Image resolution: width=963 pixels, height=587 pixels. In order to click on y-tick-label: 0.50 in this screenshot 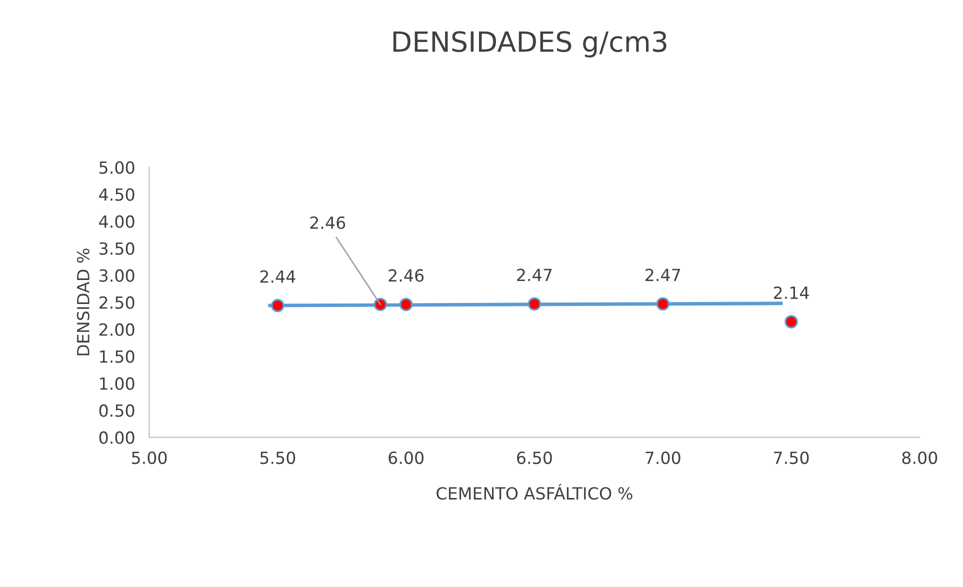, I will do `click(116, 410)`.